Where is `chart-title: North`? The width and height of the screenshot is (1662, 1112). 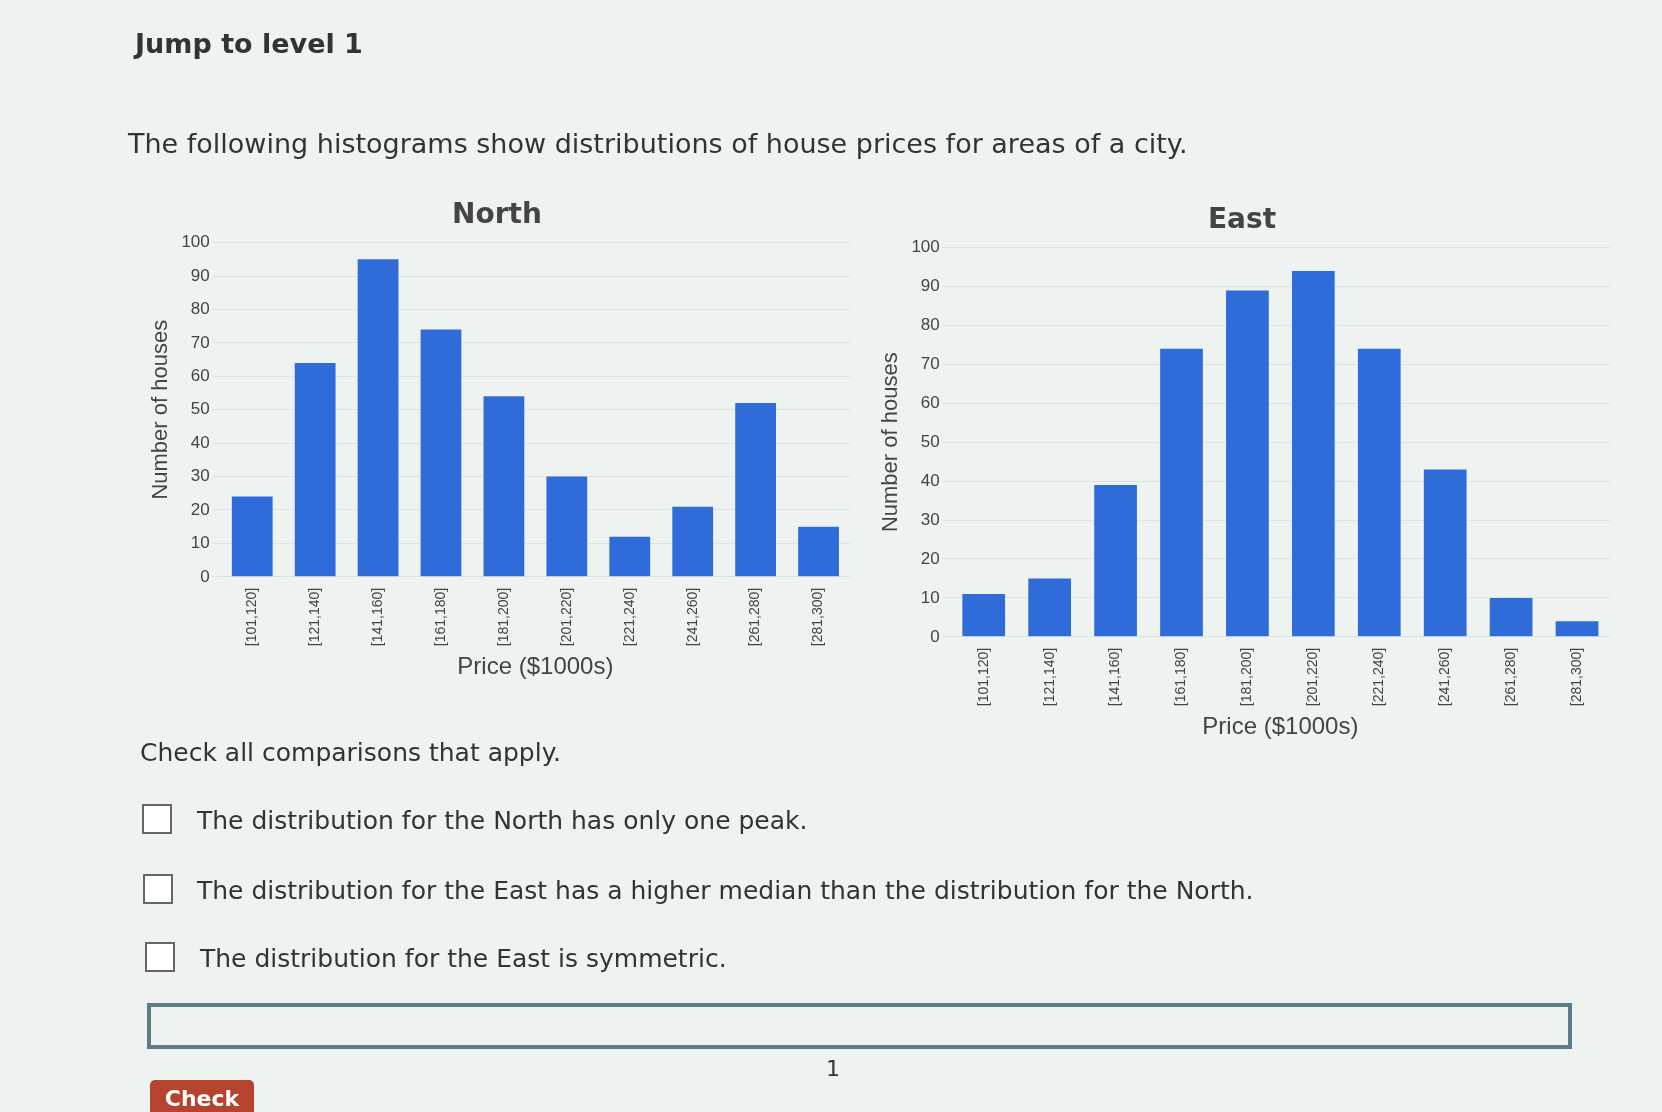
chart-title: North is located at coordinates (497, 214).